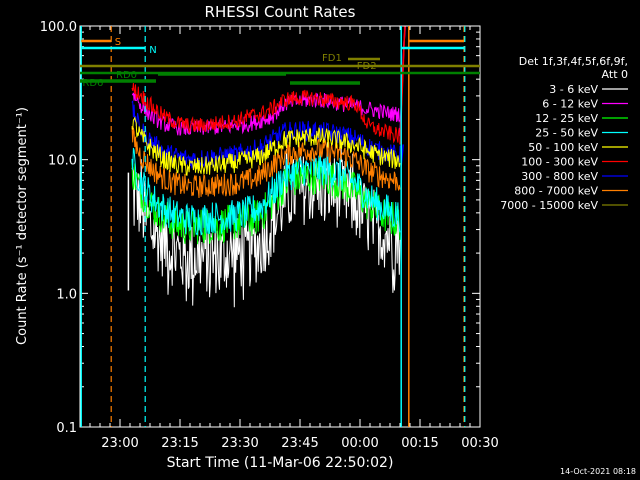  I want to click on legend-label: 300 - 800 keV, so click(559, 176).